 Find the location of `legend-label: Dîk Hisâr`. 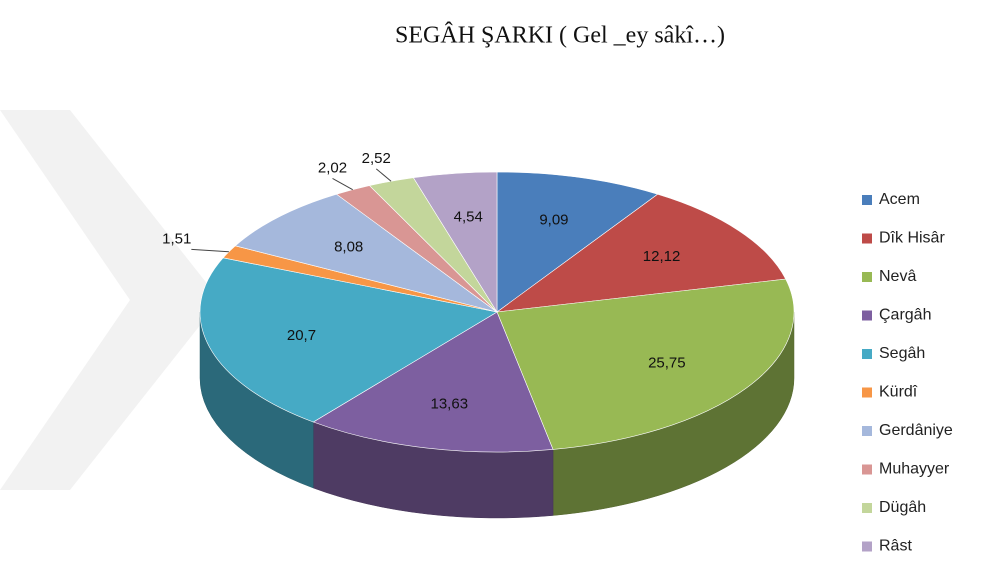

legend-label: Dîk Hisâr is located at coordinates (912, 238).